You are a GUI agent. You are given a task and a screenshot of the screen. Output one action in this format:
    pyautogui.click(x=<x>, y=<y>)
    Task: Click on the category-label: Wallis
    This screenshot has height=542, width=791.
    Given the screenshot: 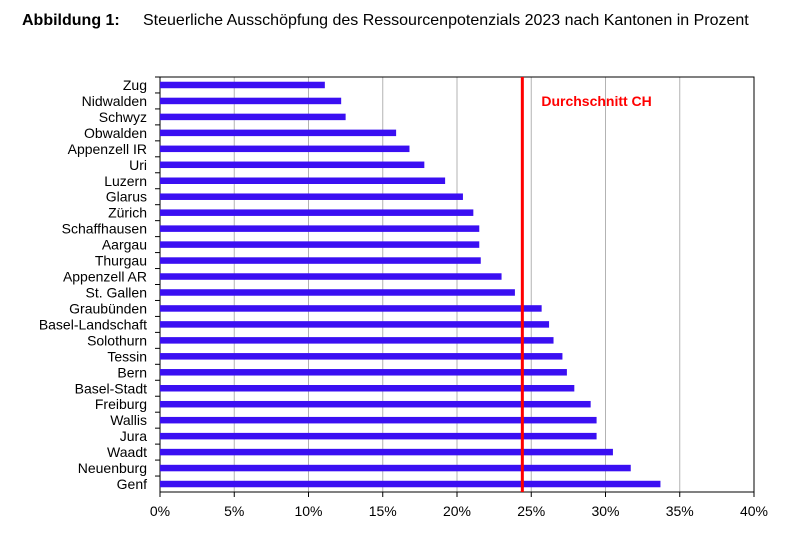 What is the action you would take?
    pyautogui.click(x=128, y=420)
    